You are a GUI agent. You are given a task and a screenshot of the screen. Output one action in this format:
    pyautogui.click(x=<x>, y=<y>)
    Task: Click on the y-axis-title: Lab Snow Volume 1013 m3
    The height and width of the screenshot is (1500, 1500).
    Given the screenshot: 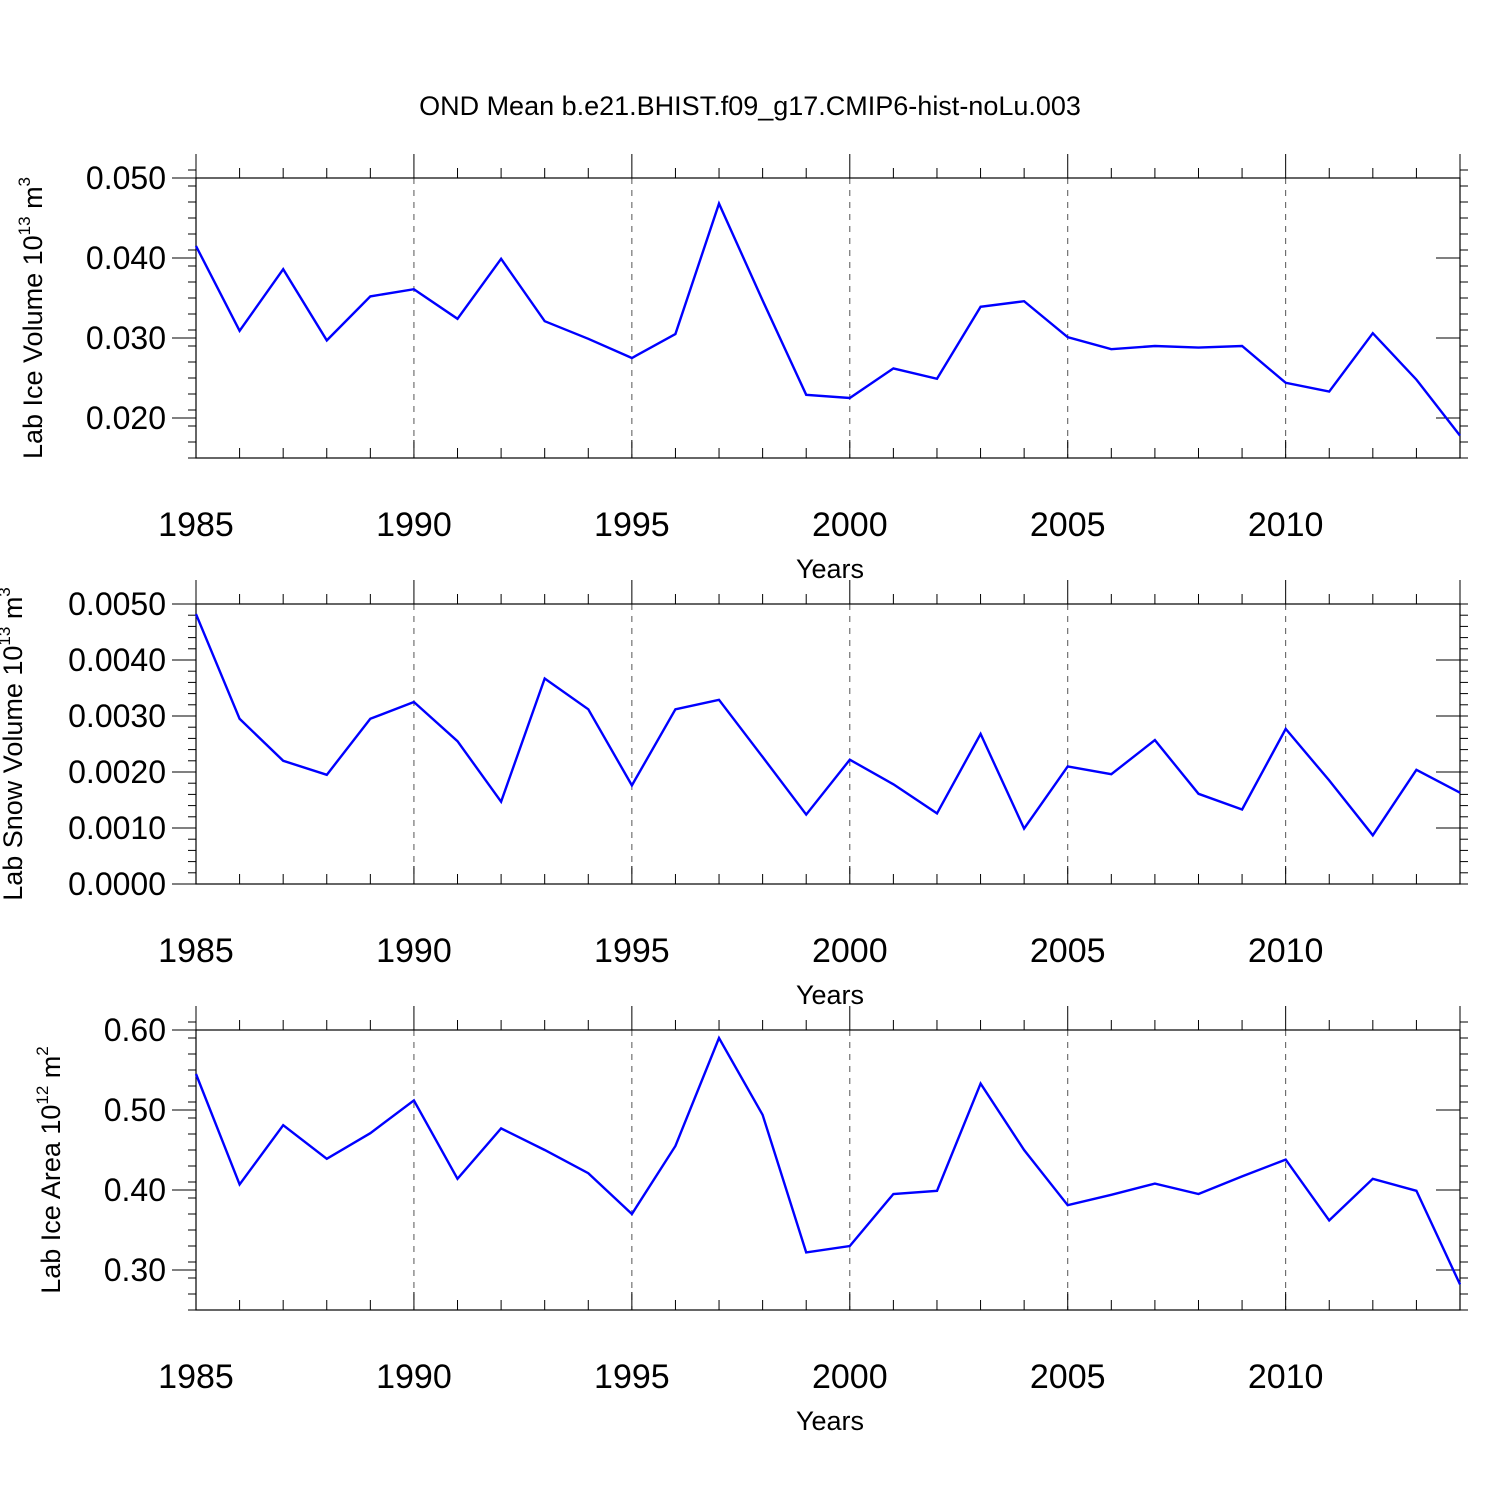 What is the action you would take?
    pyautogui.click(x=14, y=744)
    